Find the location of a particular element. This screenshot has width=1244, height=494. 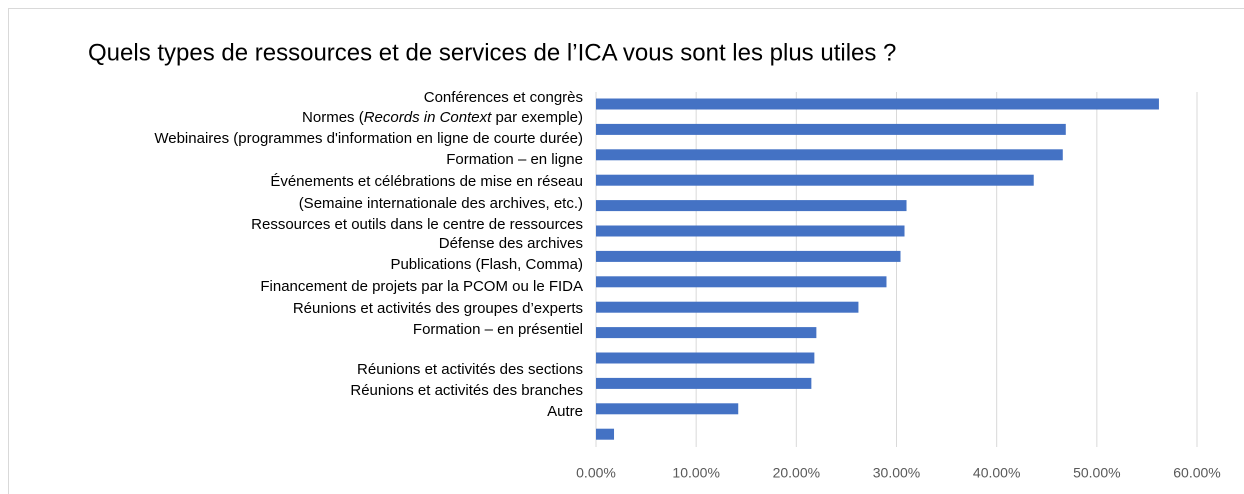

x-tick-label: 40.00% is located at coordinates (996, 473).